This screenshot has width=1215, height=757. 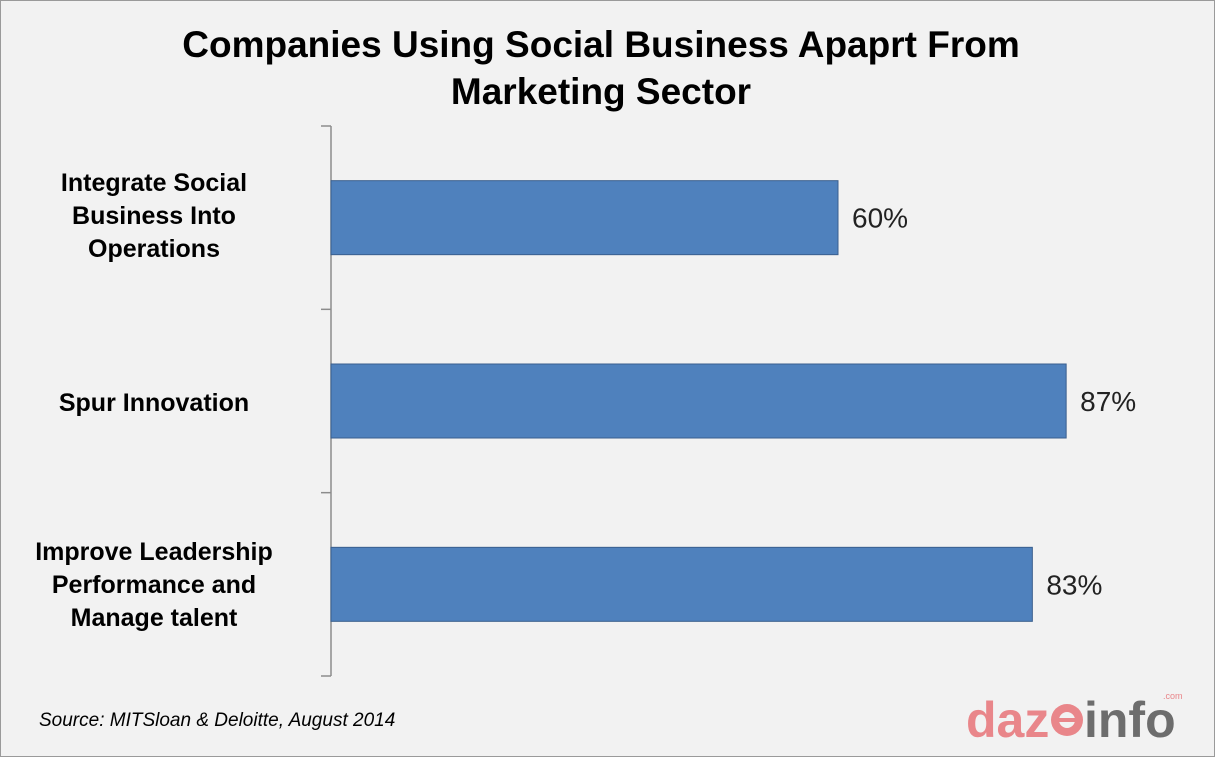 I want to click on logo-text-daz: daz, so click(x=1007, y=719).